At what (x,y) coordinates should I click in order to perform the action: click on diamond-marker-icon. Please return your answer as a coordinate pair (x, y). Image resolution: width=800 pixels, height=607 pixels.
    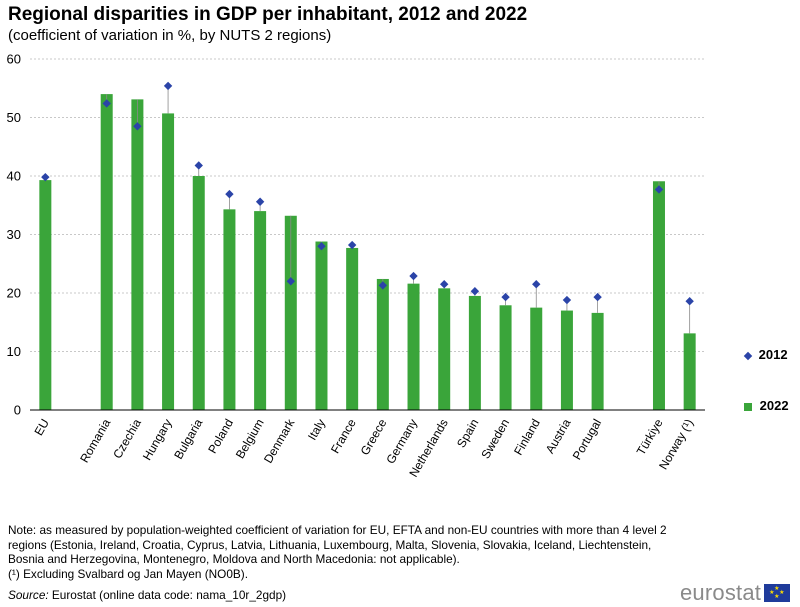
    Looking at the image, I should click on (748, 355).